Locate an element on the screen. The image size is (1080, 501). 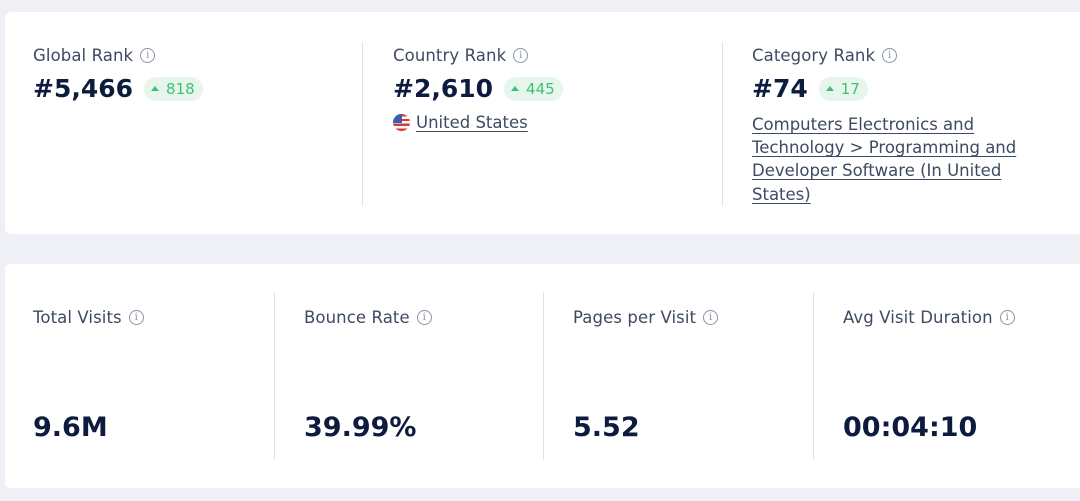
pages-per-visit-label-row: Pages per Visit i is located at coordinates (646, 317).